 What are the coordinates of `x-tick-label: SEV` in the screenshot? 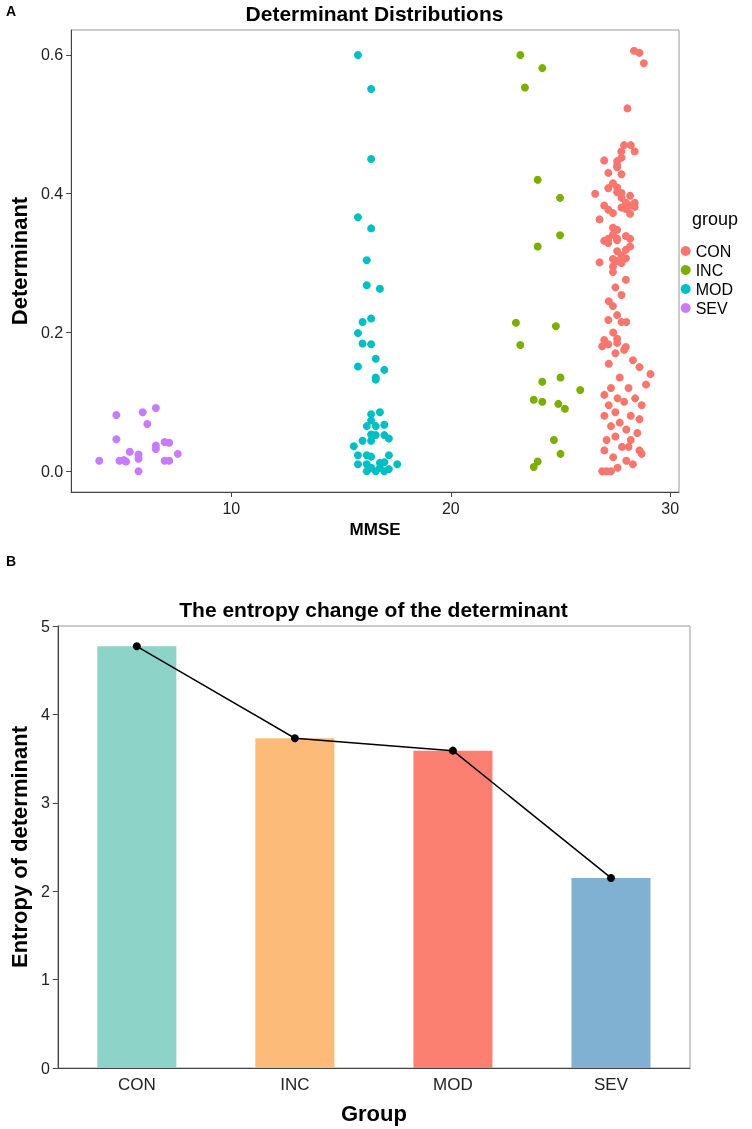 It's located at (611, 1084).